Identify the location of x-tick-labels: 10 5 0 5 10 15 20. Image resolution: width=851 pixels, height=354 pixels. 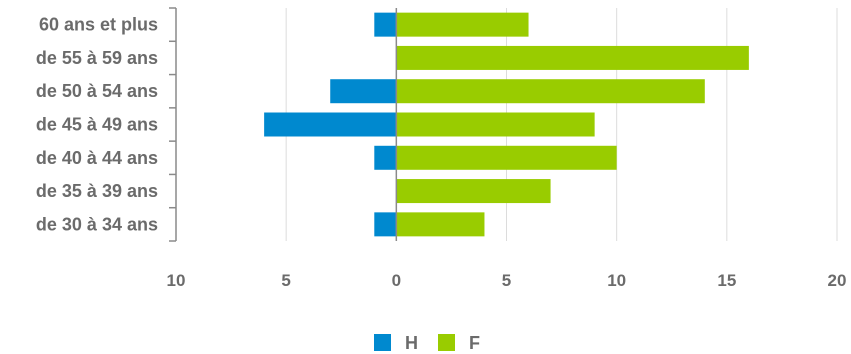
(507, 280).